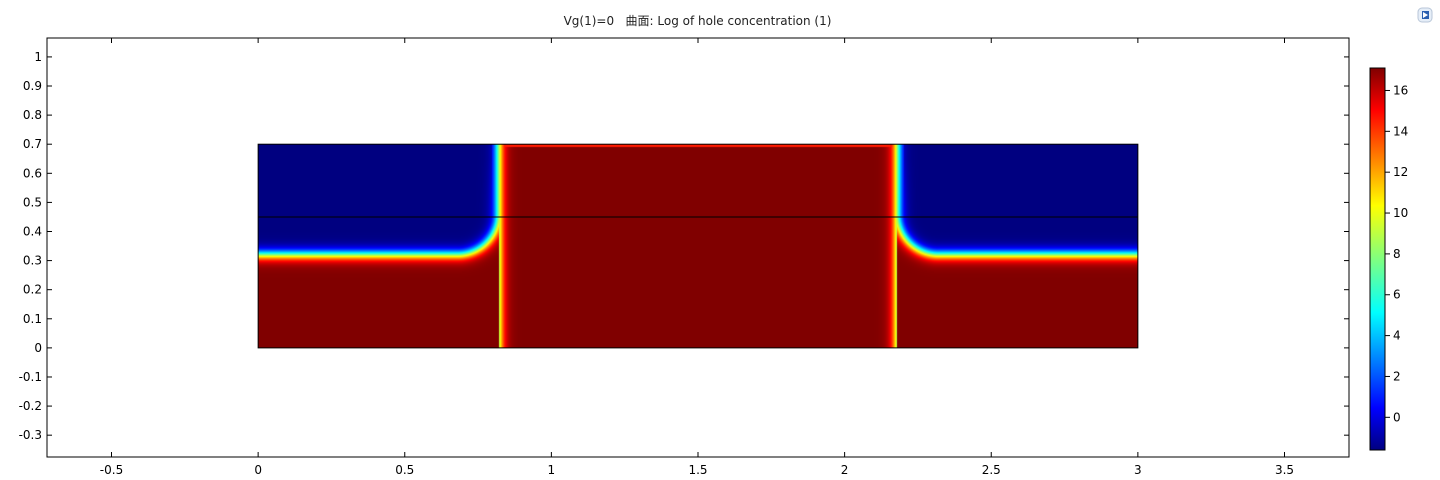  What do you see at coordinates (1400, 213) in the screenshot?
I see `colorbar-tick-label: 10` at bounding box center [1400, 213].